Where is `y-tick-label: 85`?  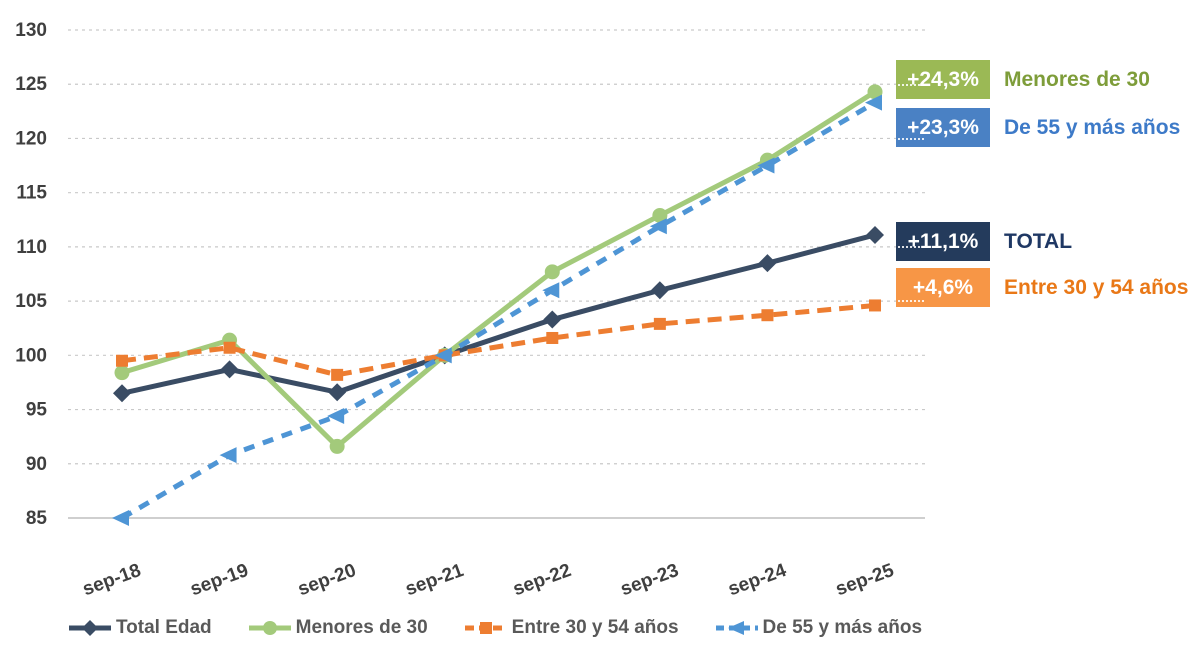 y-tick-label: 85 is located at coordinates (37, 518).